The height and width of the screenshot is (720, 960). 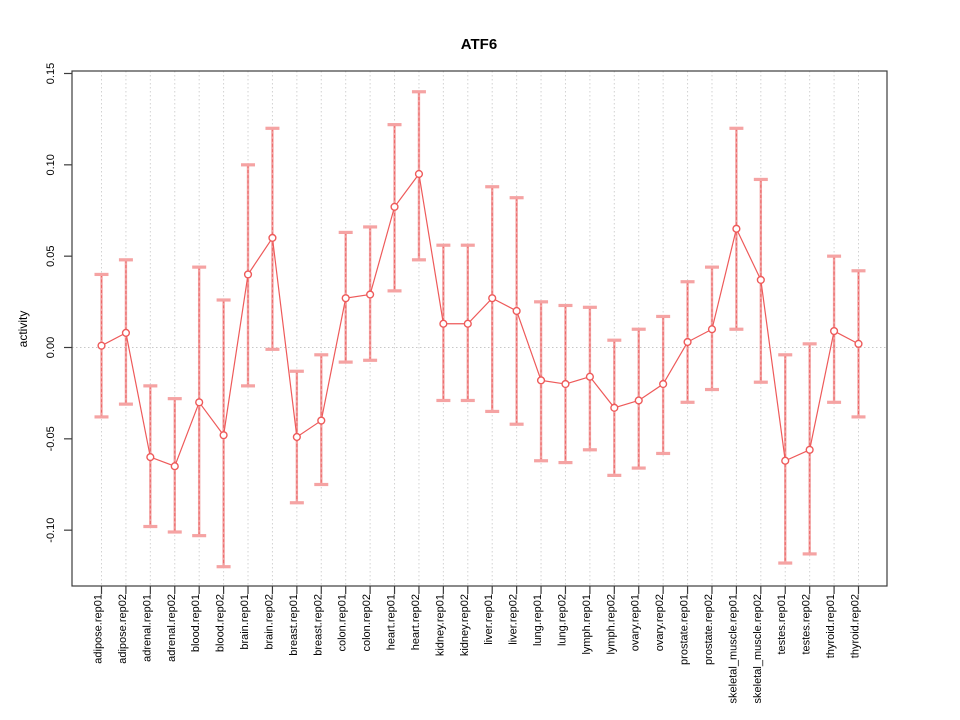 What do you see at coordinates (99, 629) in the screenshot?
I see `x-tick-label: adipose.rep01` at bounding box center [99, 629].